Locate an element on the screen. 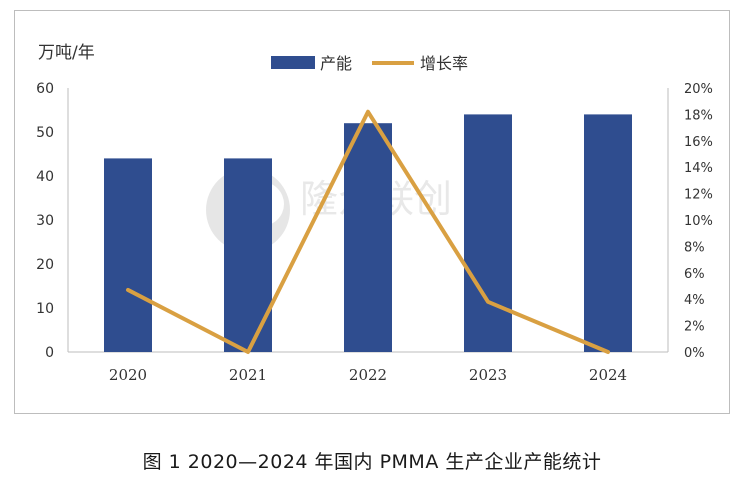 This screenshot has height=481, width=744. figure-caption: 图 1 2020—2024 年国内 PMMA 生产企业产能统计 is located at coordinates (372, 462).